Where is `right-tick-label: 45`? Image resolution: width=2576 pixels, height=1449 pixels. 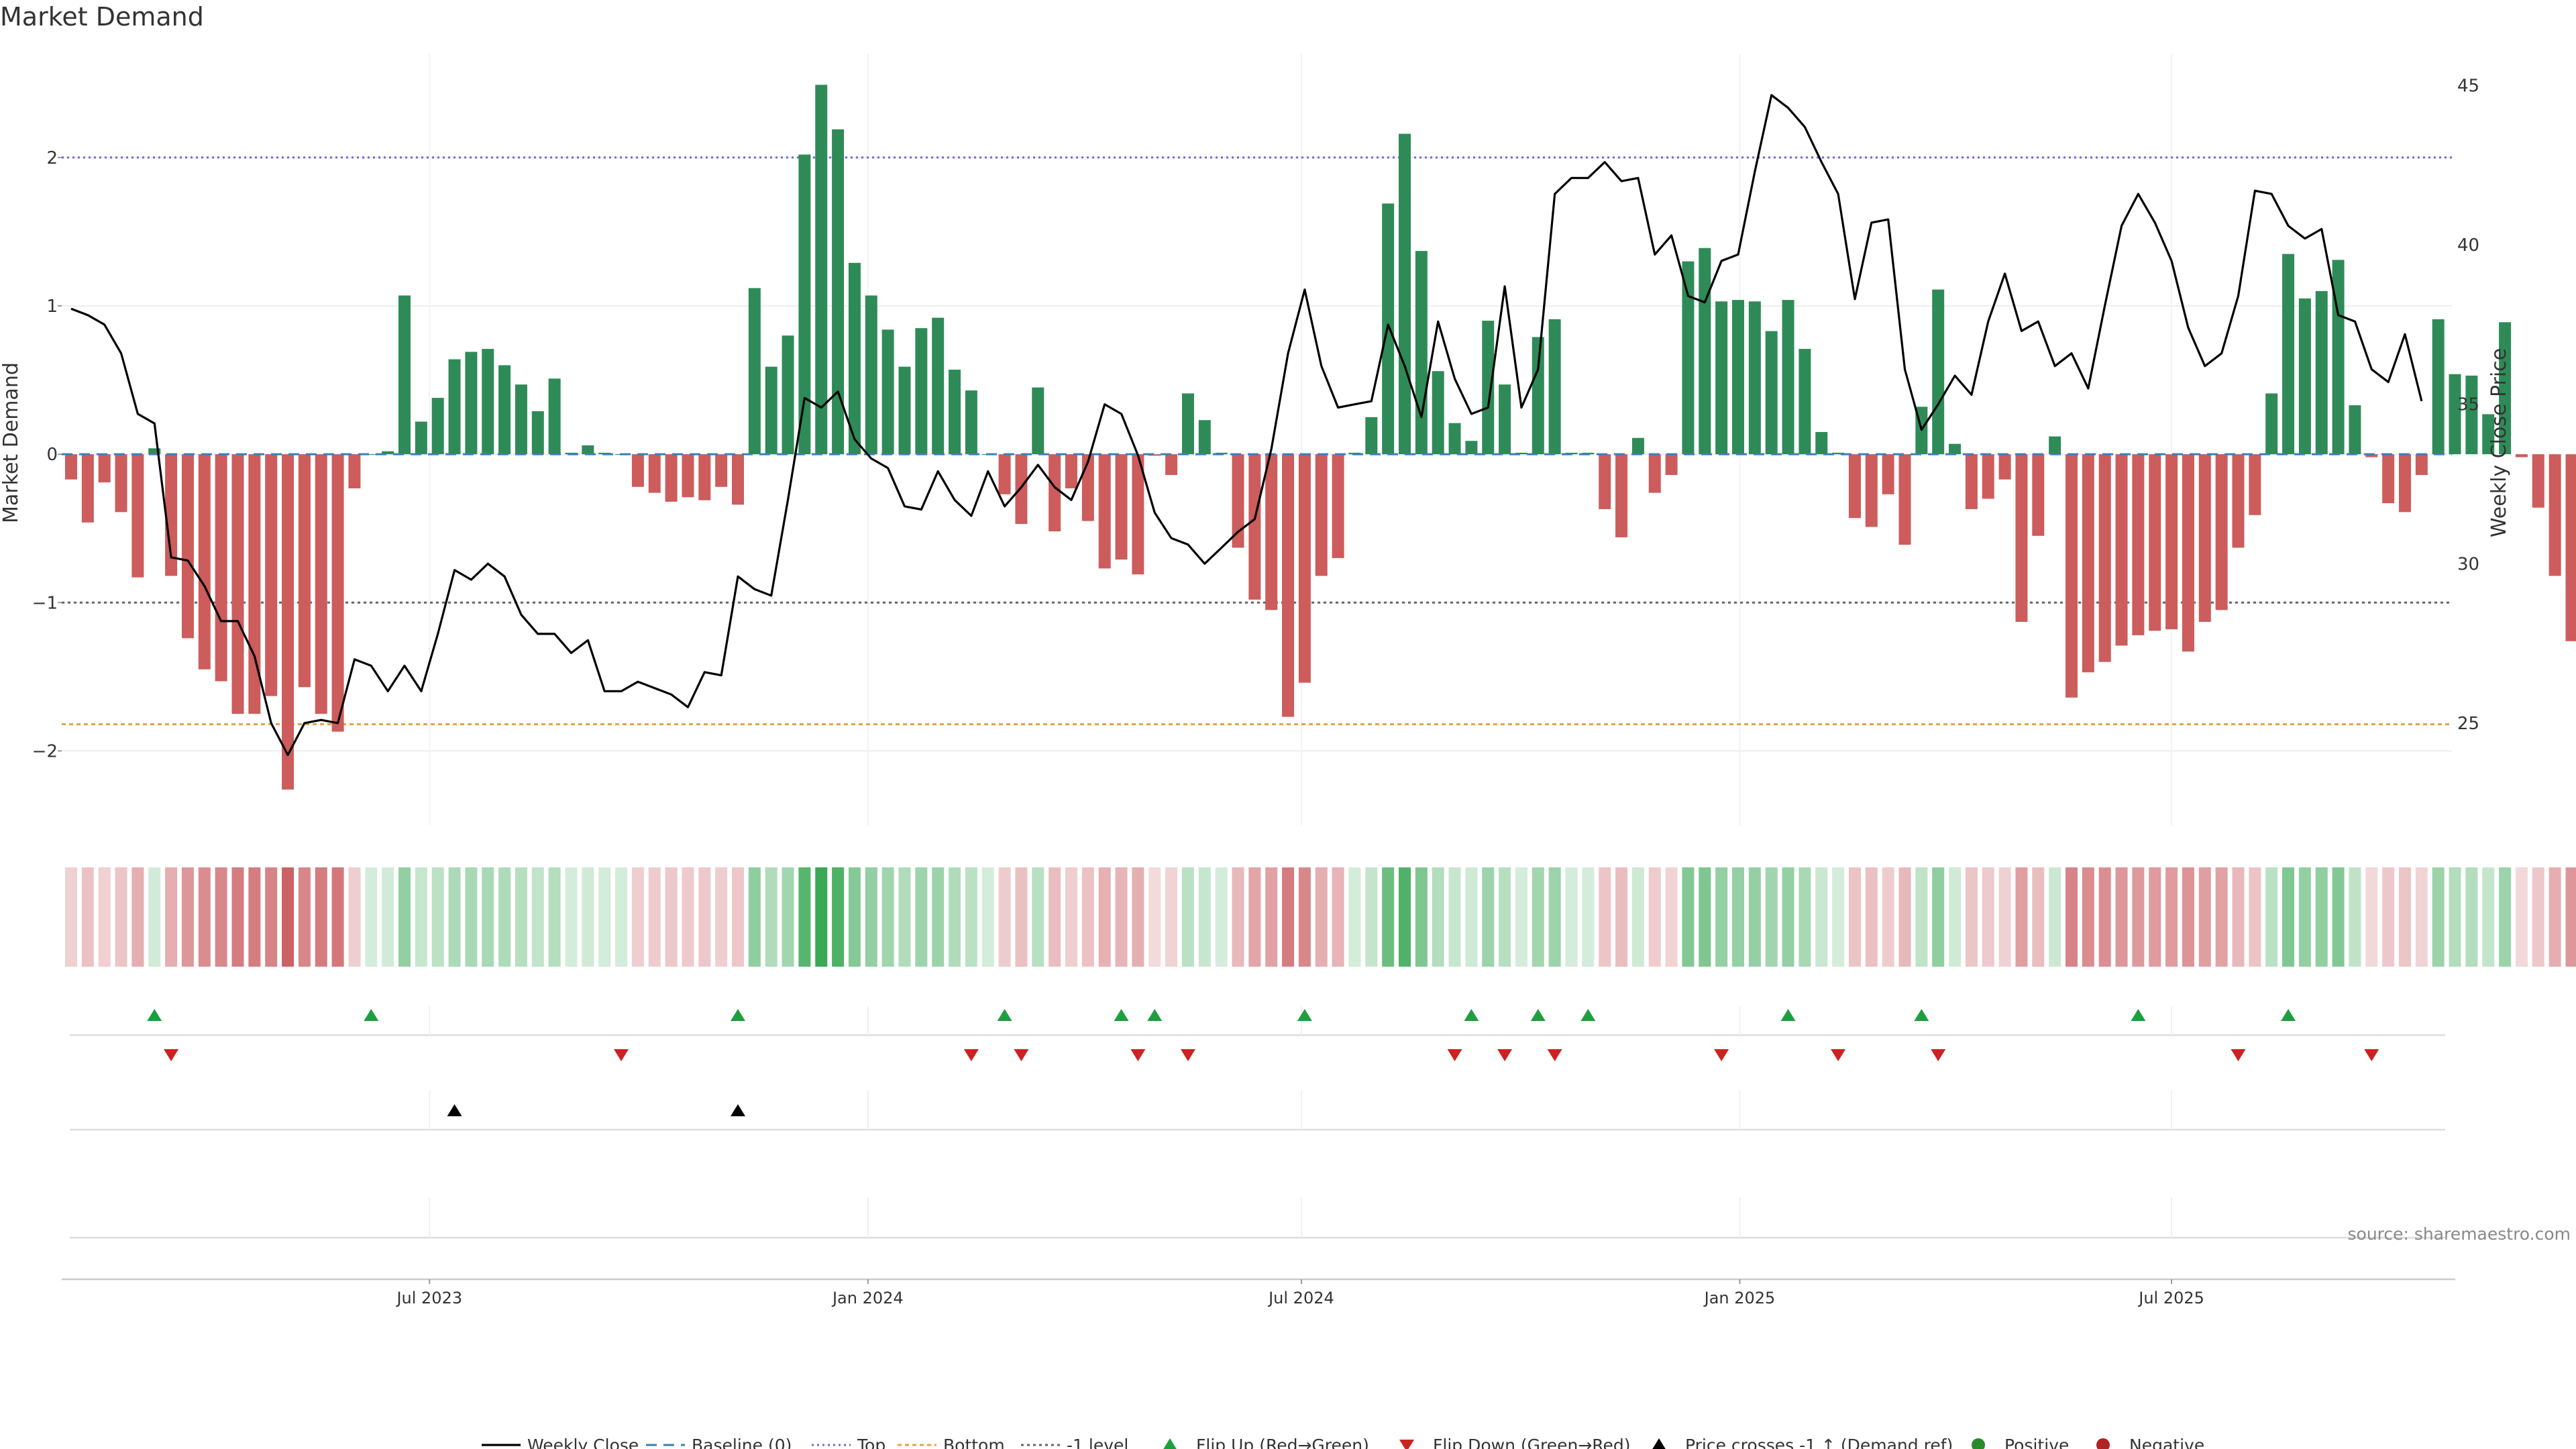
right-tick-label: 45 is located at coordinates (2468, 86).